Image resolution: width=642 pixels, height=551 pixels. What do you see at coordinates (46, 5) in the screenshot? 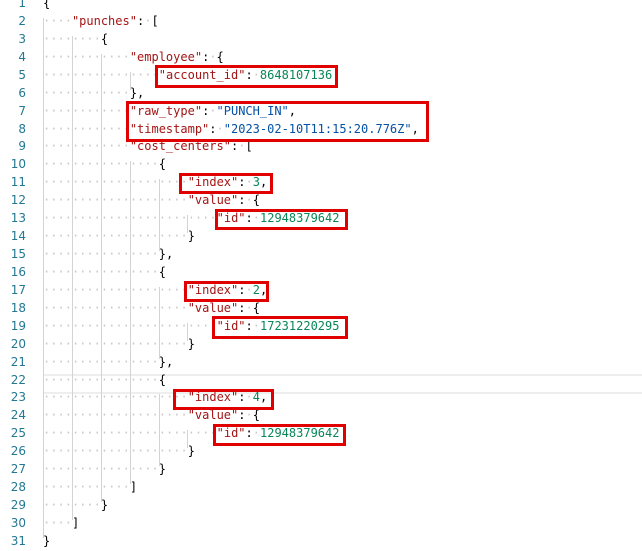
I see `code-line: {` at bounding box center [46, 5].